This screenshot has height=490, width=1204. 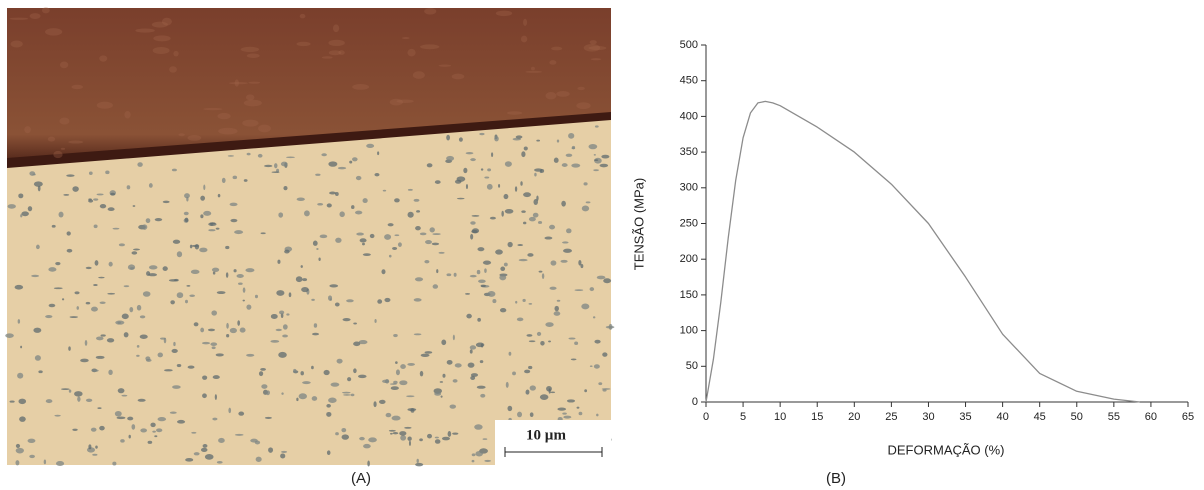 I want to click on x-tick-label: 15, so click(x=817, y=417).